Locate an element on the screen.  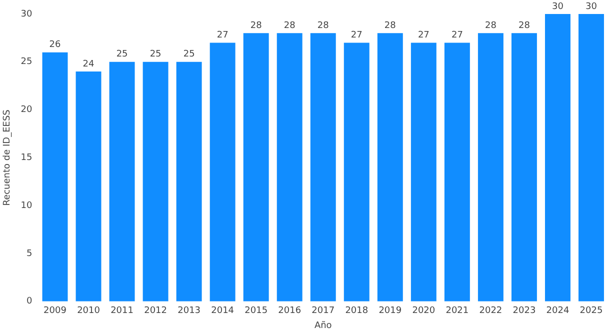
x-tick-label: 2015 is located at coordinates (256, 311).